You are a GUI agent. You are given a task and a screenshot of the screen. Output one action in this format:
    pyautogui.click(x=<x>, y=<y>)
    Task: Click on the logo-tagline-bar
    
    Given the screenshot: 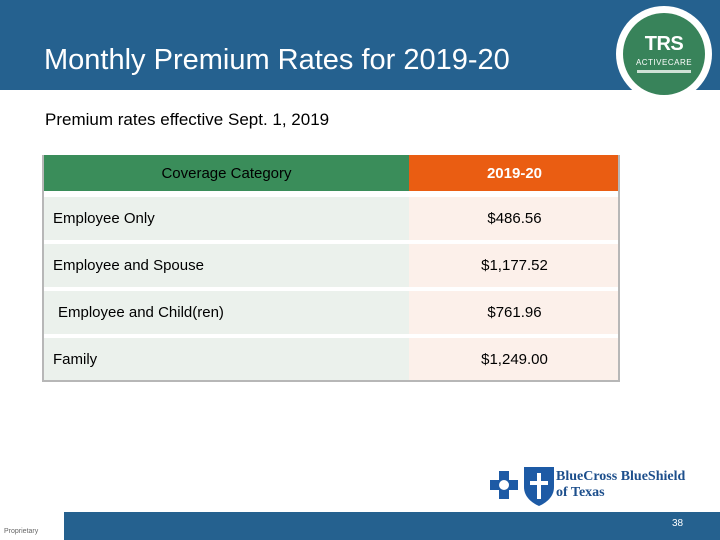 What is the action you would take?
    pyautogui.click(x=664, y=71)
    